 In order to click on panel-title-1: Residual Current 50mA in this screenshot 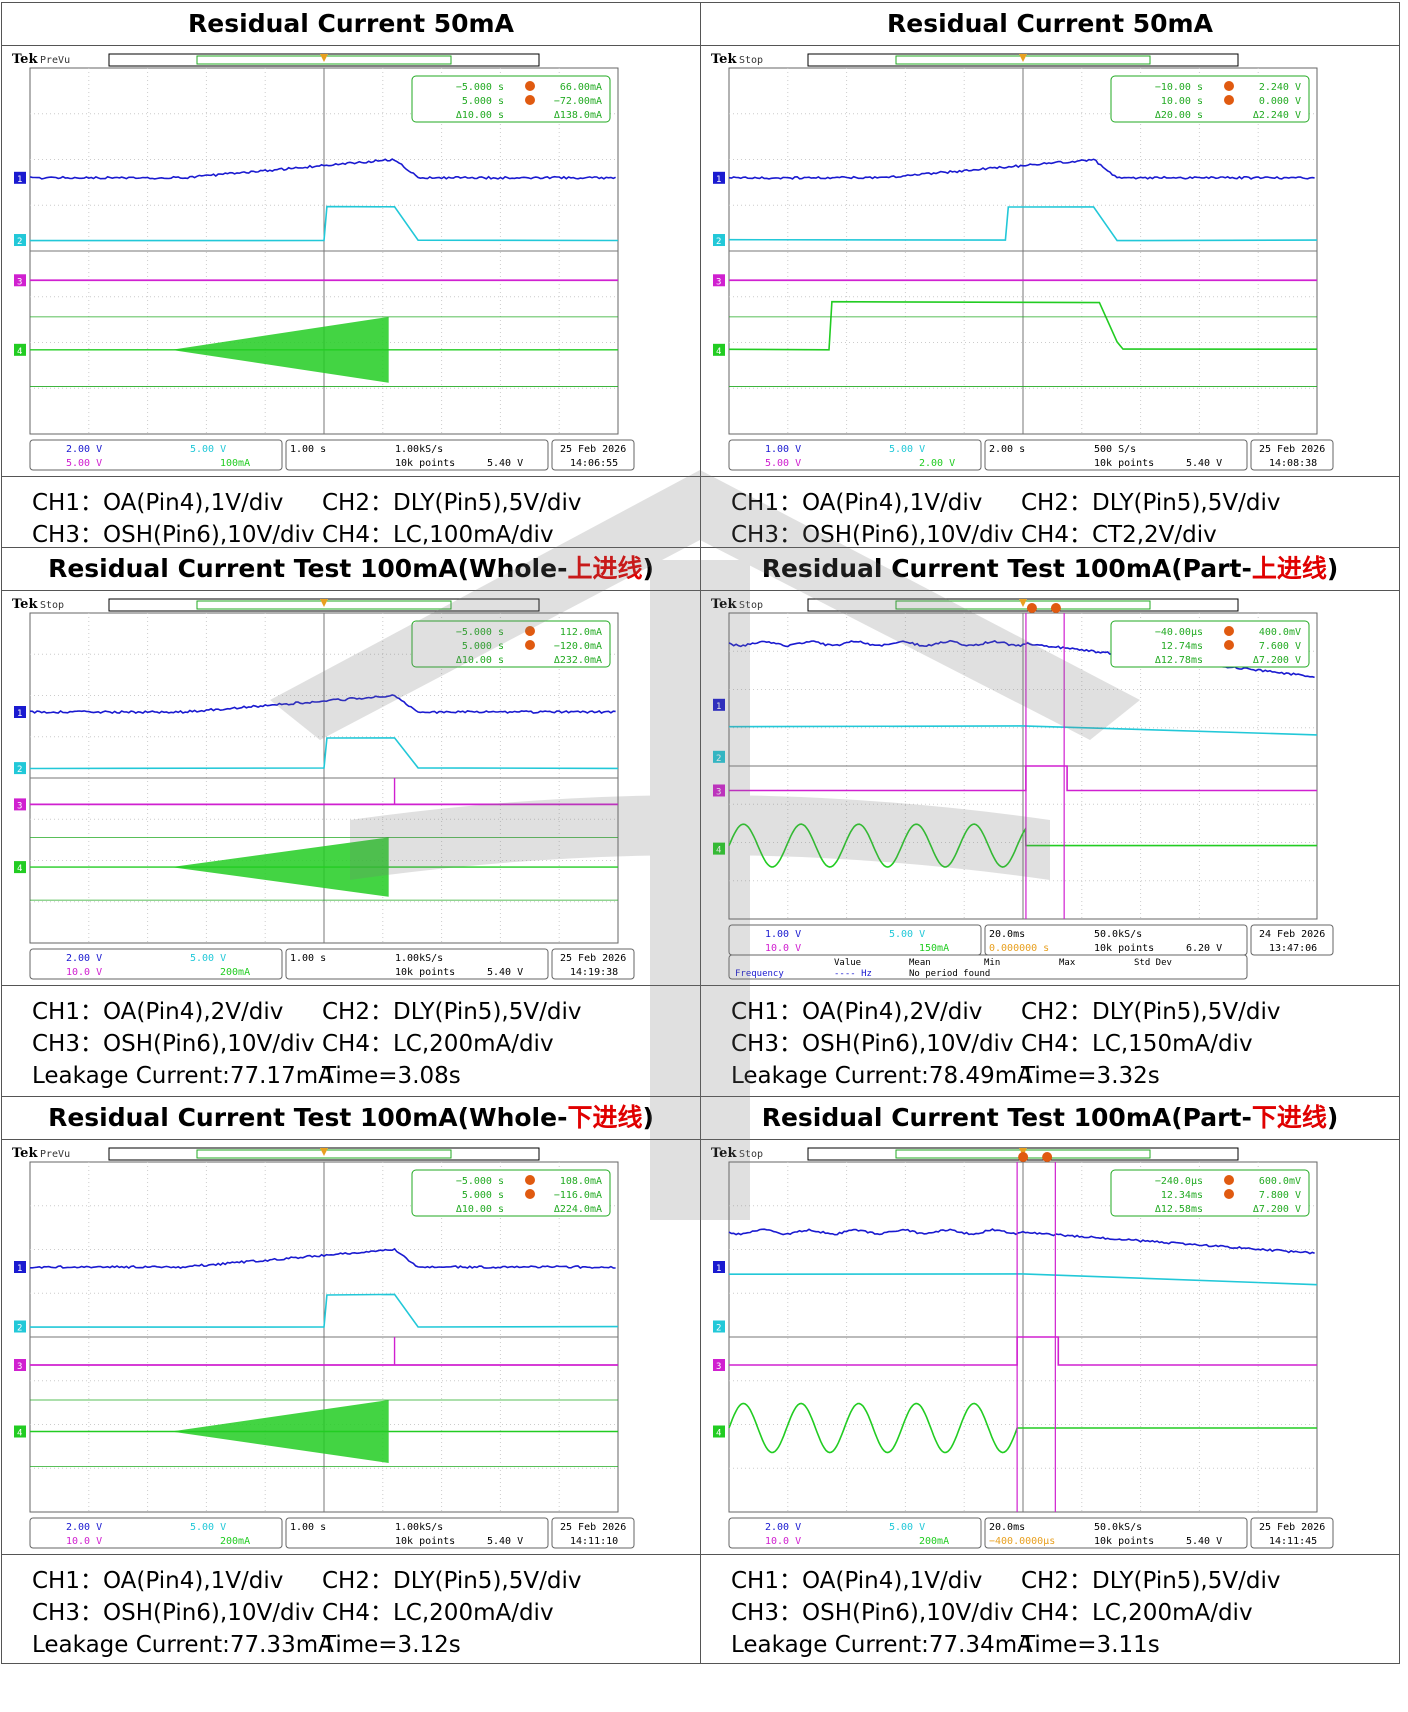, I will do `click(351, 24)`.